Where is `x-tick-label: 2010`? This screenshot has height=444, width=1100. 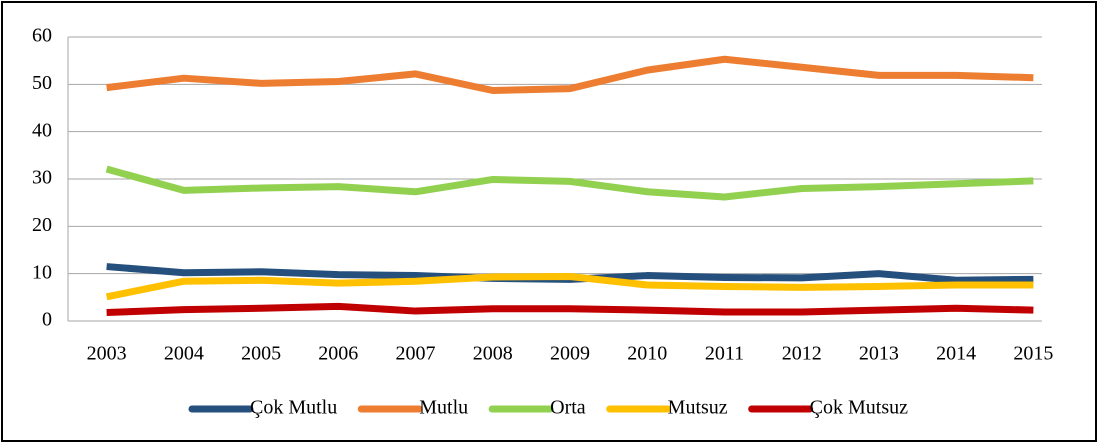
x-tick-label: 2010 is located at coordinates (647, 354).